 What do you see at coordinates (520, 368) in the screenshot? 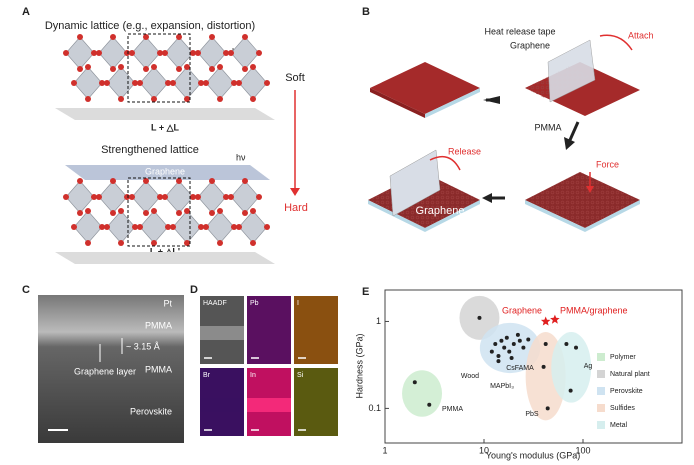
I see `annotation: CsFAMA` at bounding box center [520, 368].